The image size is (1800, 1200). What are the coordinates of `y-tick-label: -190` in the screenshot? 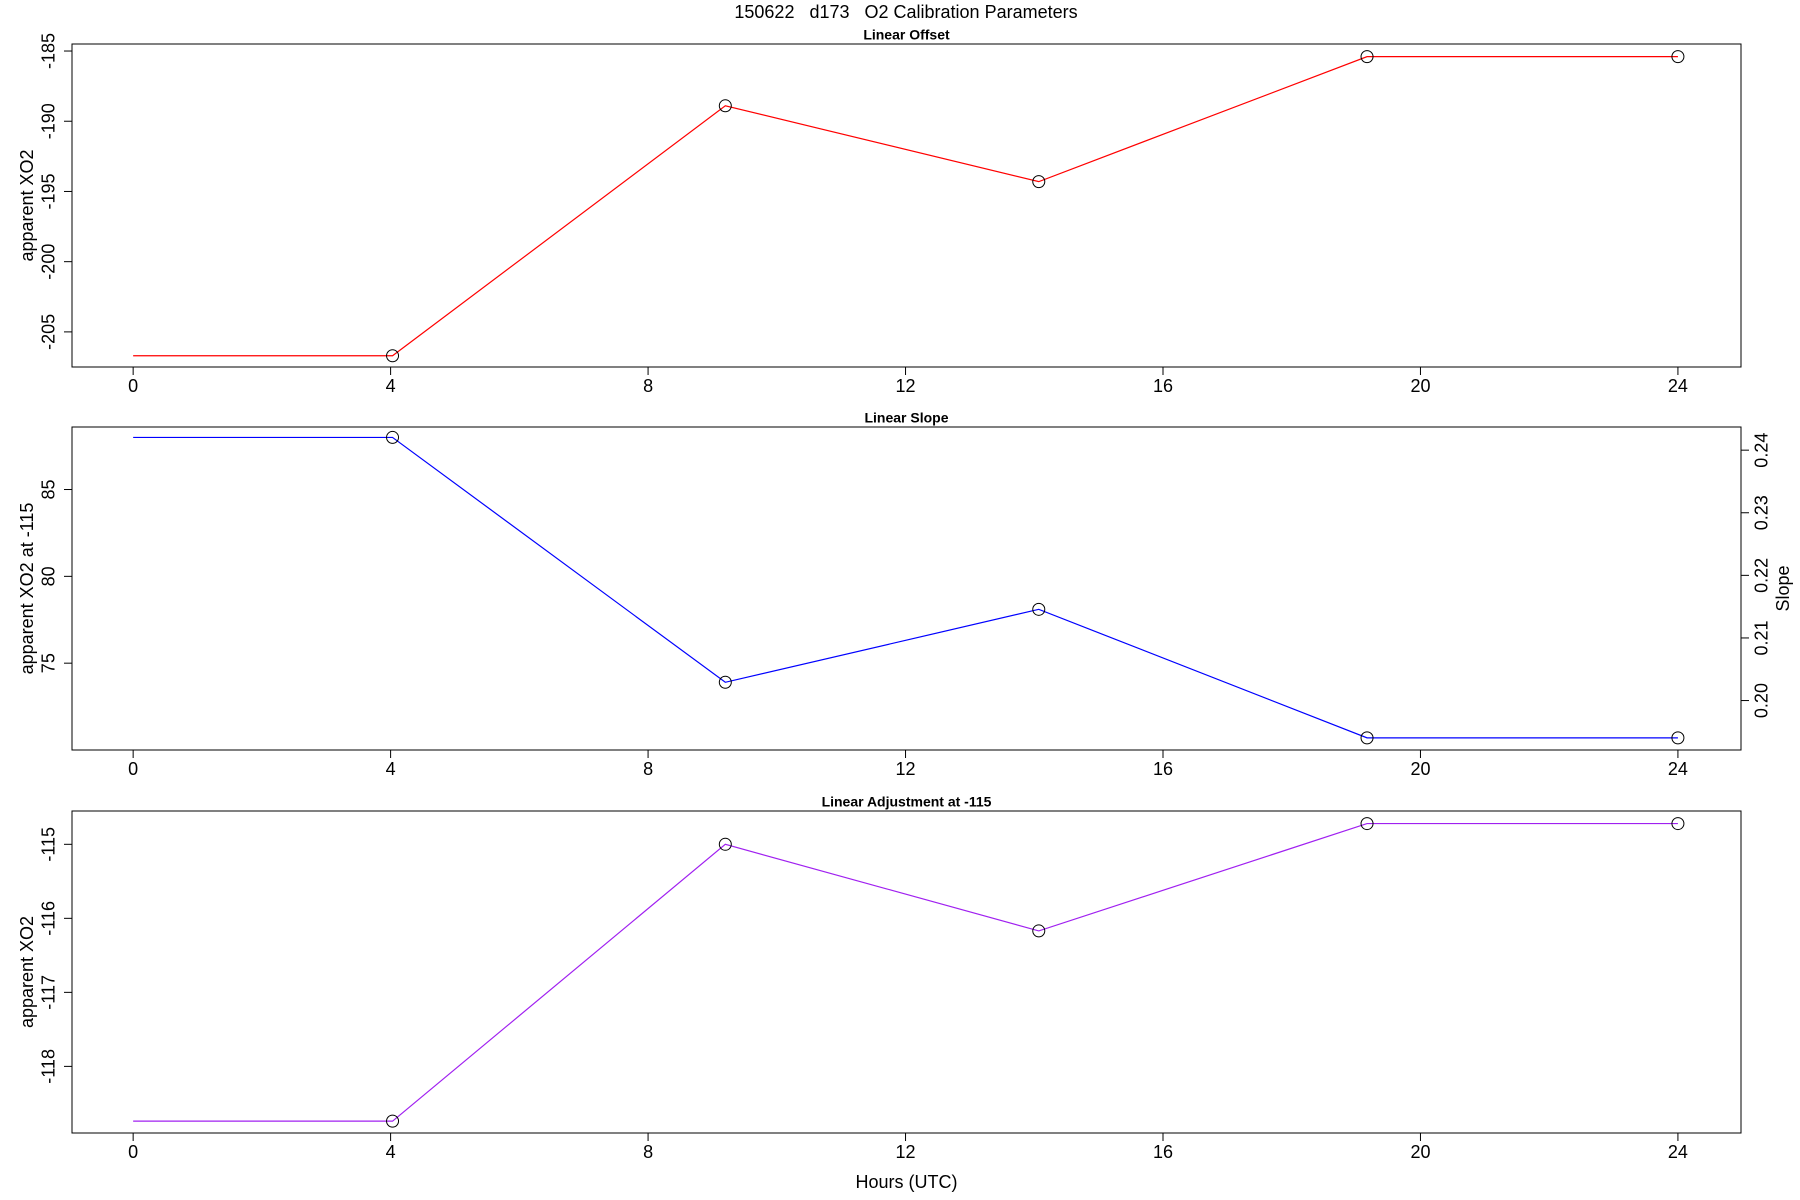 It's located at (49, 121).